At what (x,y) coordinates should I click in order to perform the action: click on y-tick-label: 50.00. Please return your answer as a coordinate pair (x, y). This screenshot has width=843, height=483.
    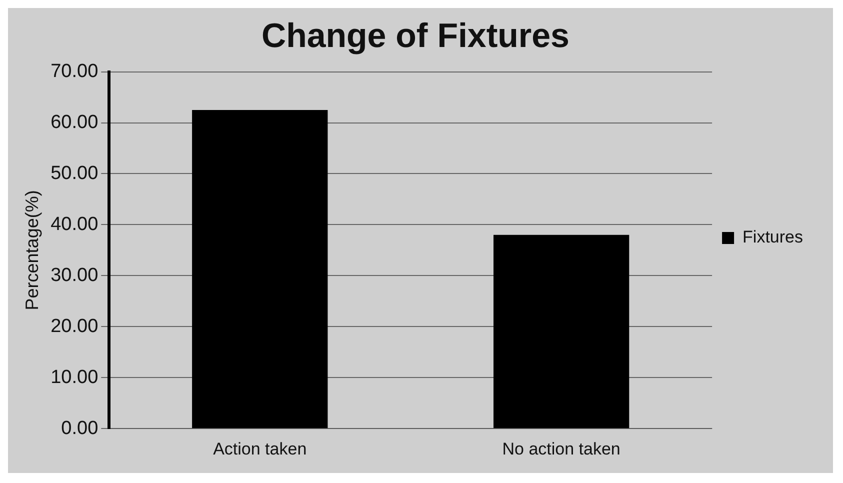
    Looking at the image, I should click on (74, 173).